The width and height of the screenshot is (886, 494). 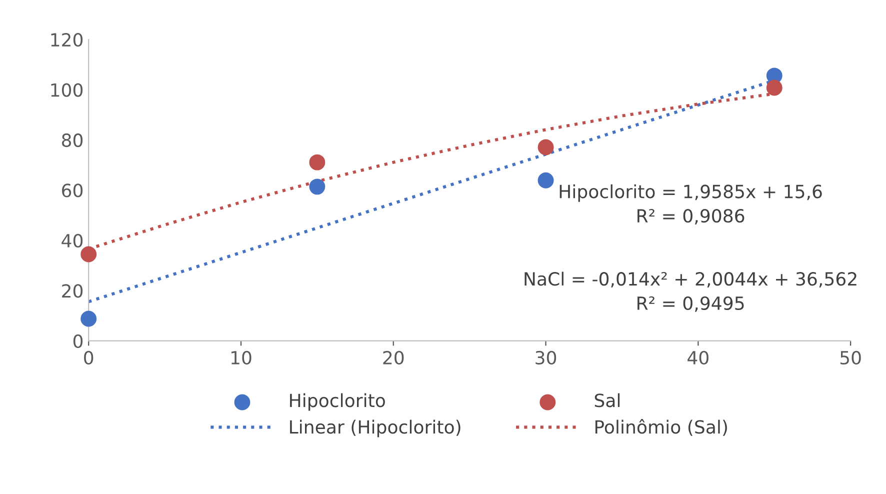 I want to click on legend-label: Sal, so click(x=607, y=400).